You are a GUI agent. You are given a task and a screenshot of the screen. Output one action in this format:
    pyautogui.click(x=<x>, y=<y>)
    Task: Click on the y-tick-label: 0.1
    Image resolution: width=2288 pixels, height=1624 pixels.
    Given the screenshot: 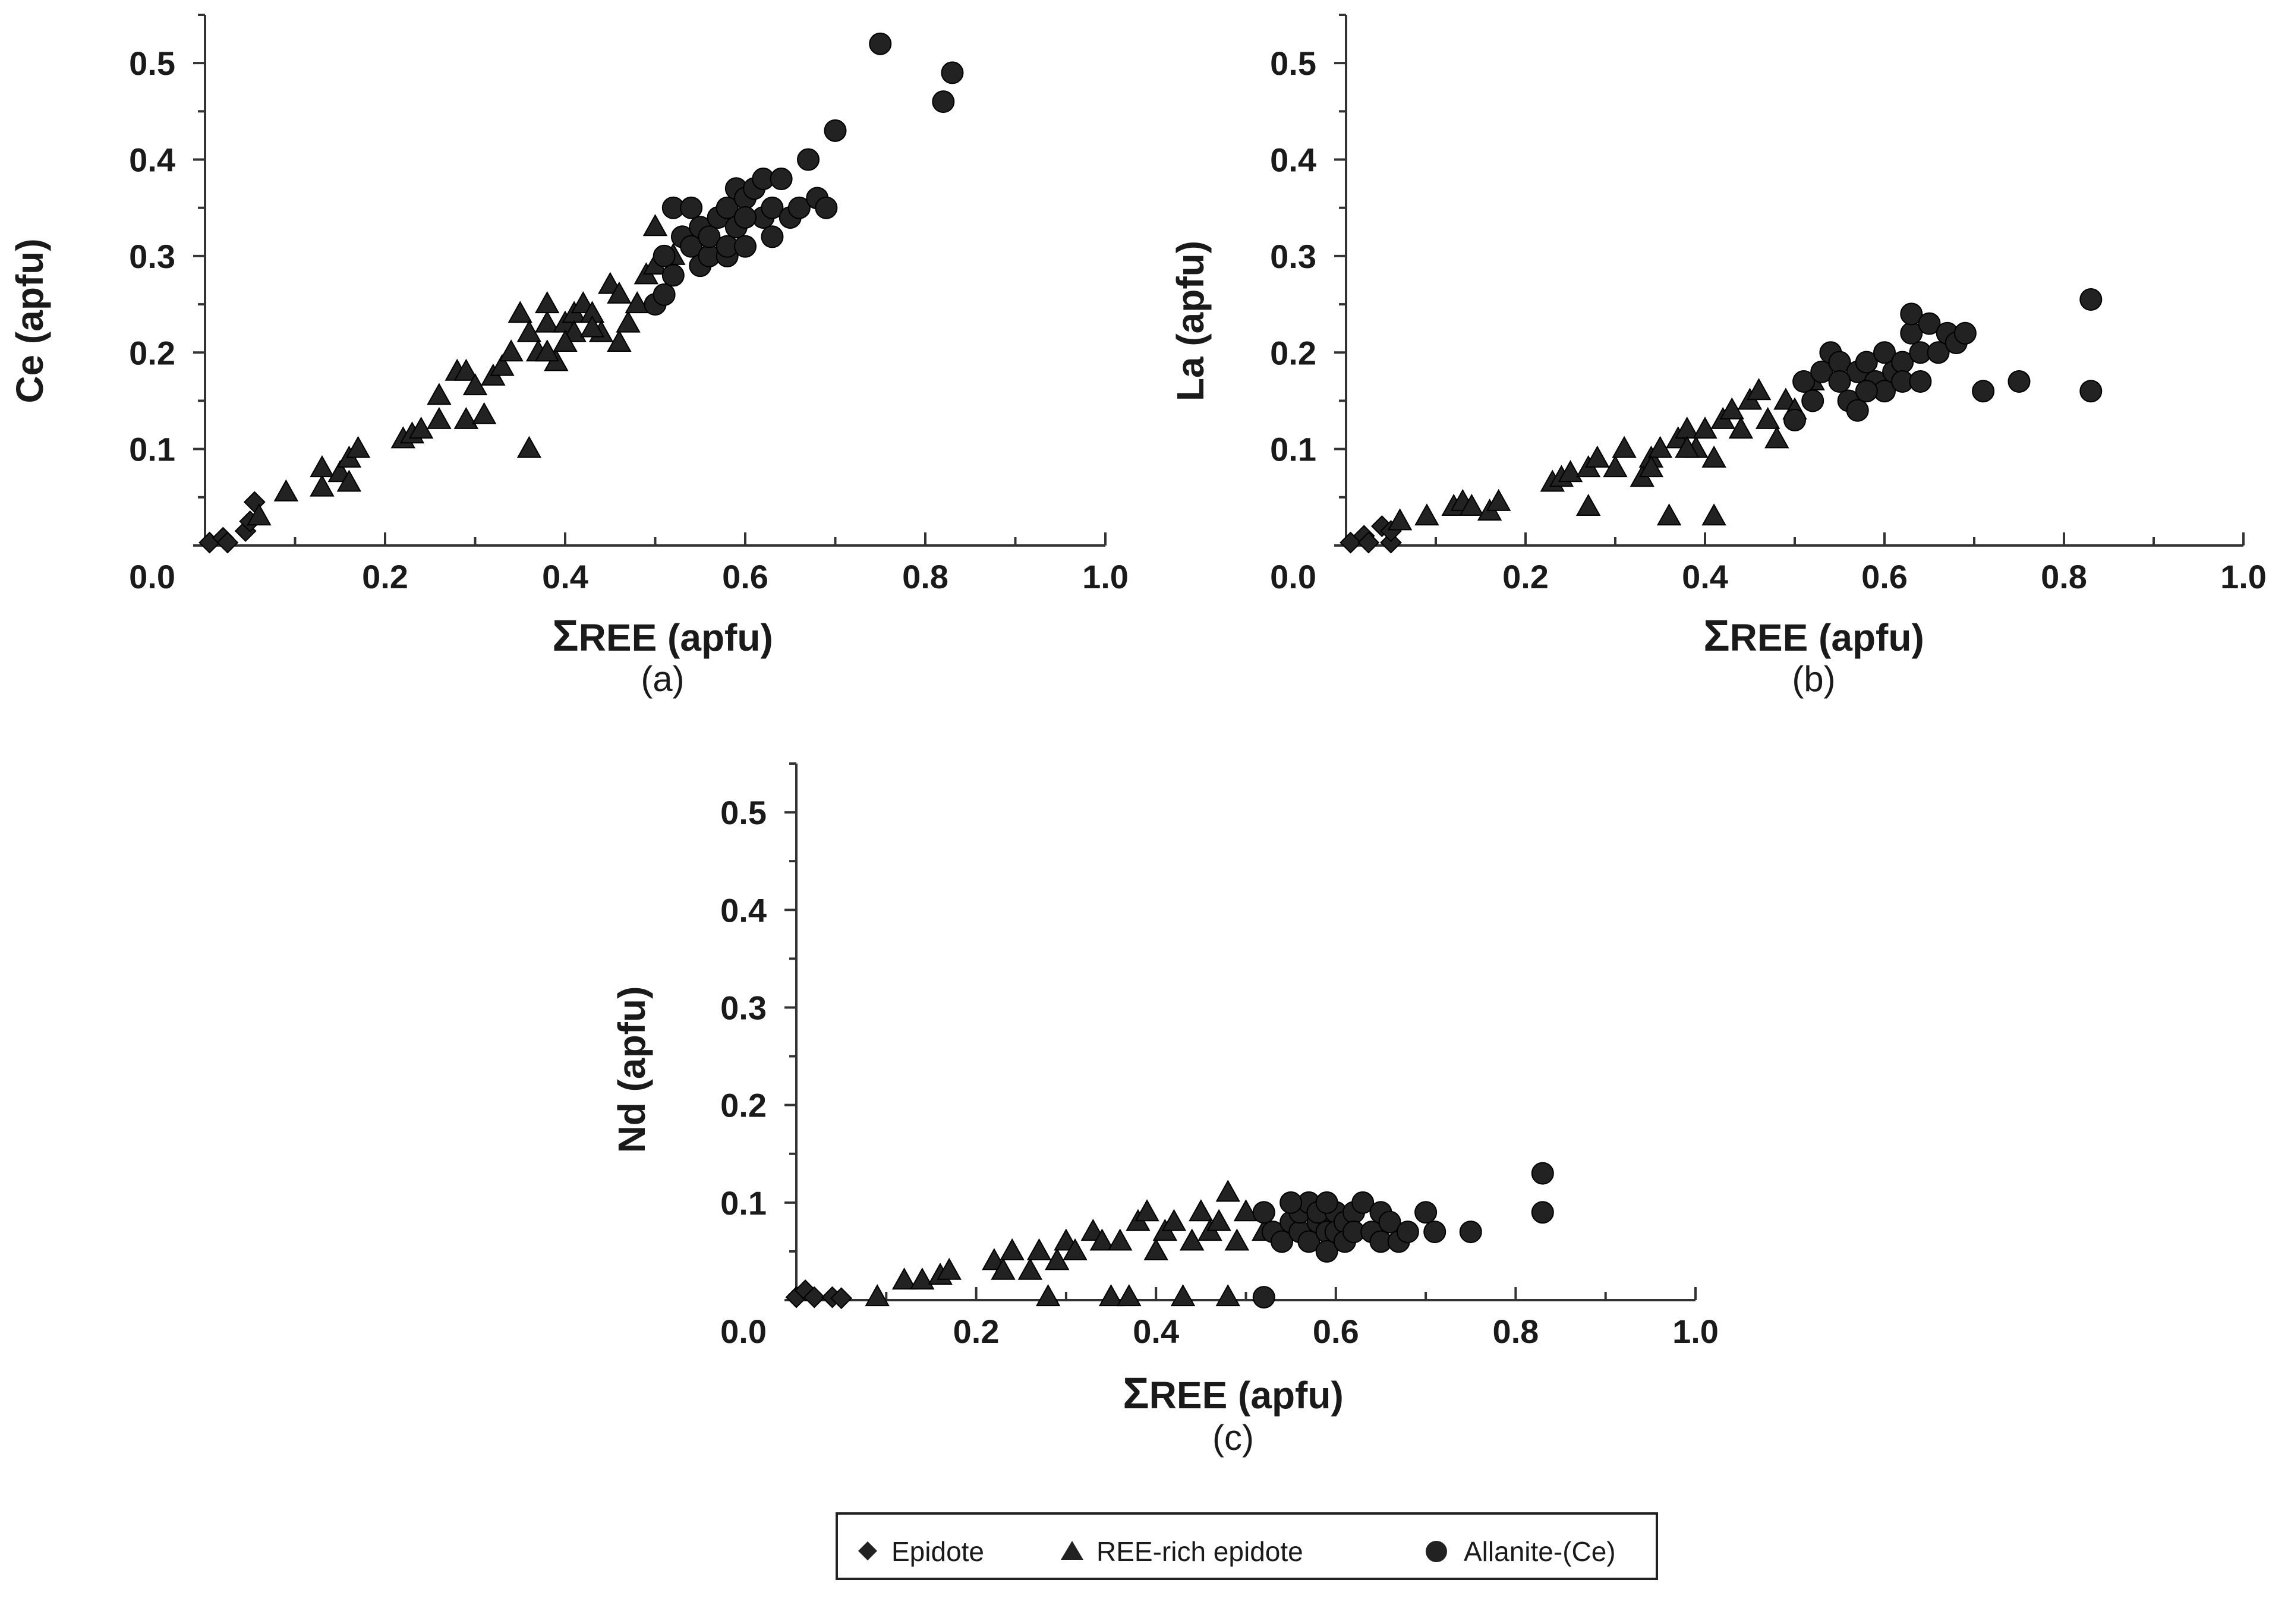 What is the action you would take?
    pyautogui.click(x=743, y=1203)
    